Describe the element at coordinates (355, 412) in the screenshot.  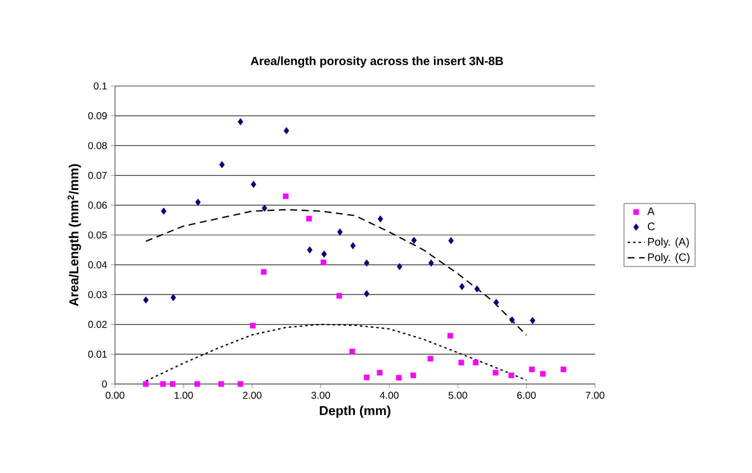
I see `x-axis-title: Depth (mm)` at that location.